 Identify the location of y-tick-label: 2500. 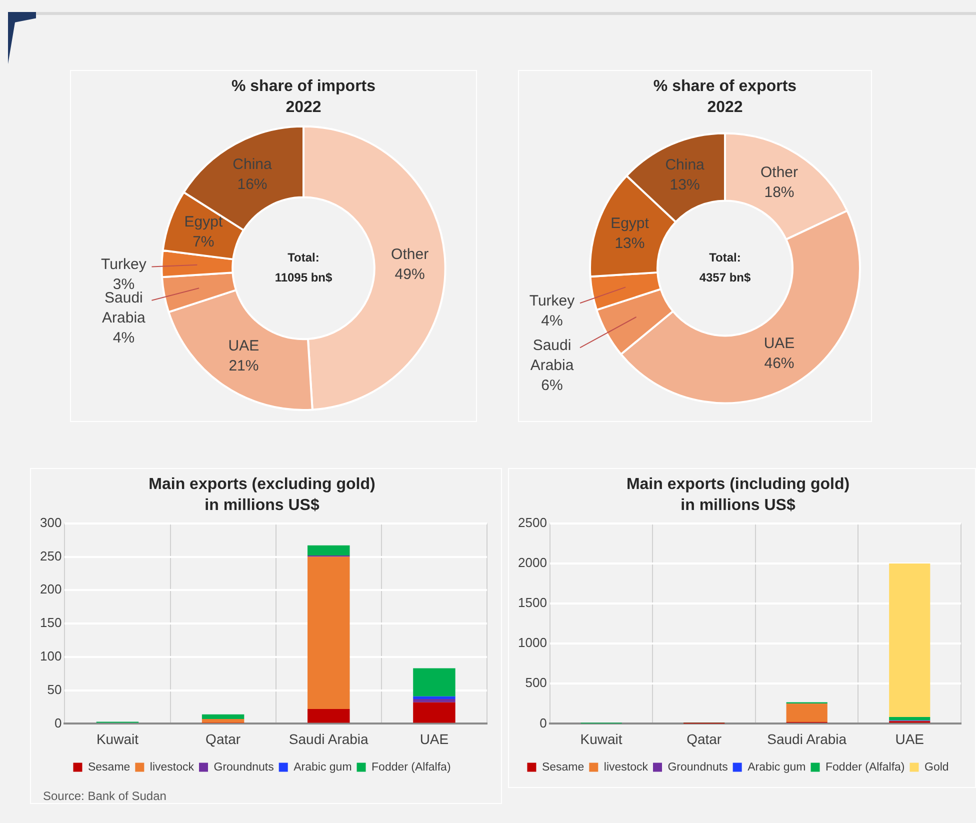
(532, 522).